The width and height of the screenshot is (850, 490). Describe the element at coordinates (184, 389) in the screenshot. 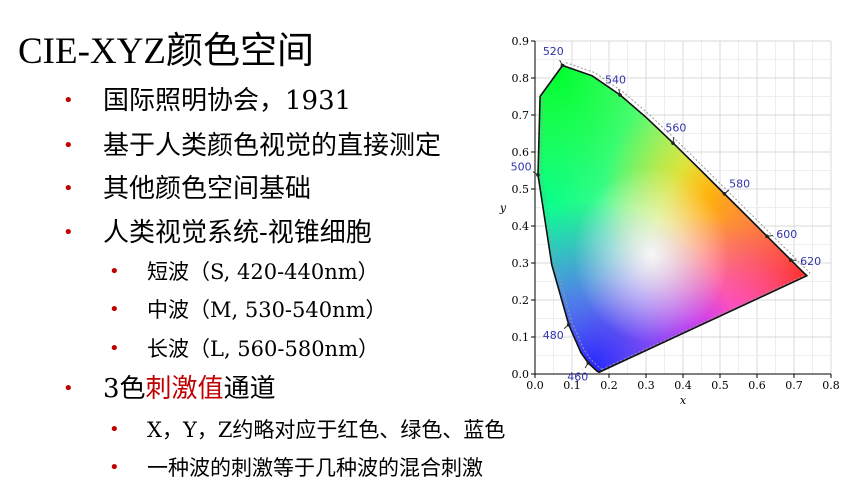

I see `highlighted-term: 刺激值` at that location.